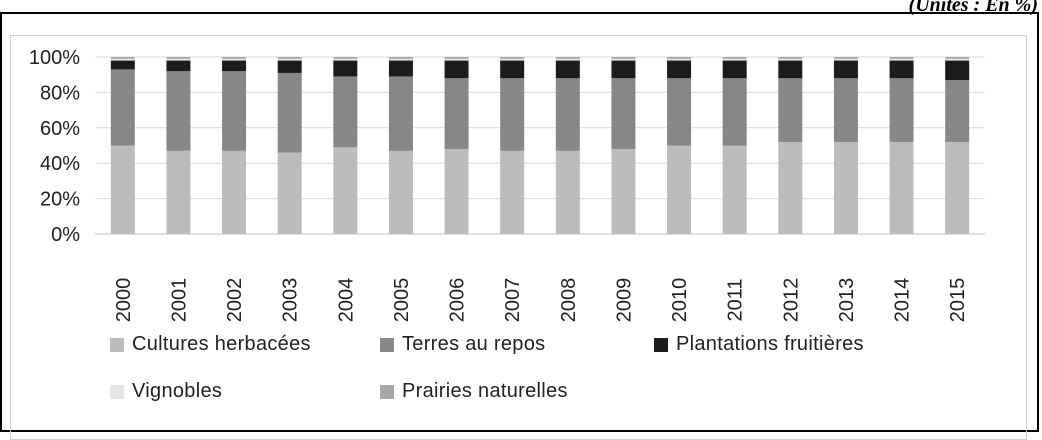 The image size is (1042, 440). What do you see at coordinates (791, 300) in the screenshot?
I see `x-tick-label: 2012` at bounding box center [791, 300].